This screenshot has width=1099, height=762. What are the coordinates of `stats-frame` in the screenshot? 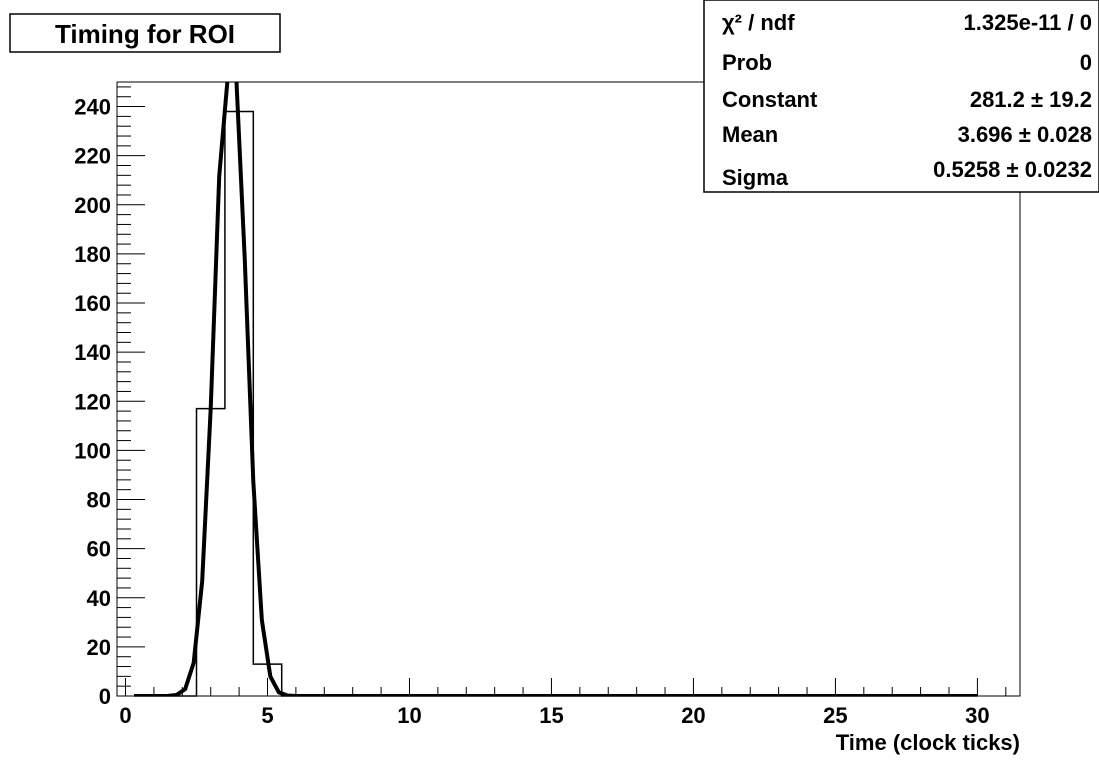 It's located at (901, 96).